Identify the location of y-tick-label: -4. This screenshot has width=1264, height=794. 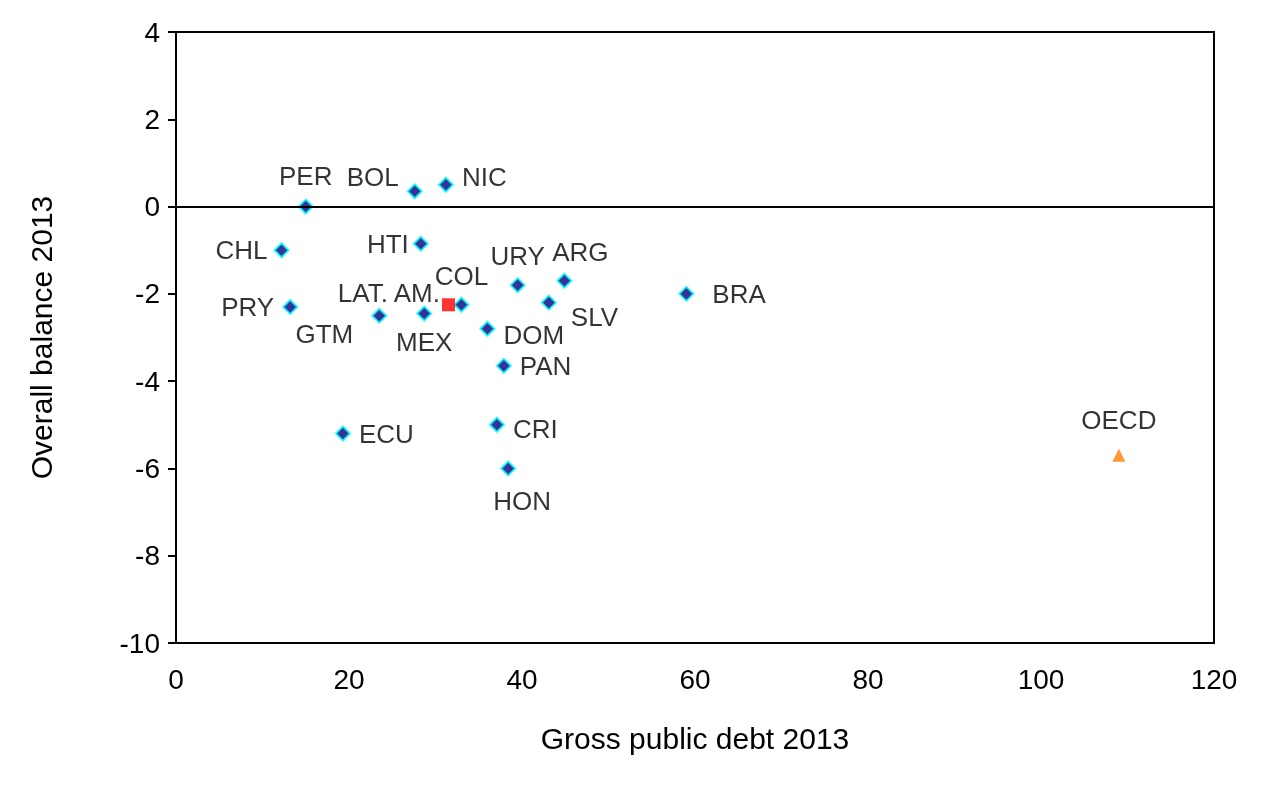
(147, 381).